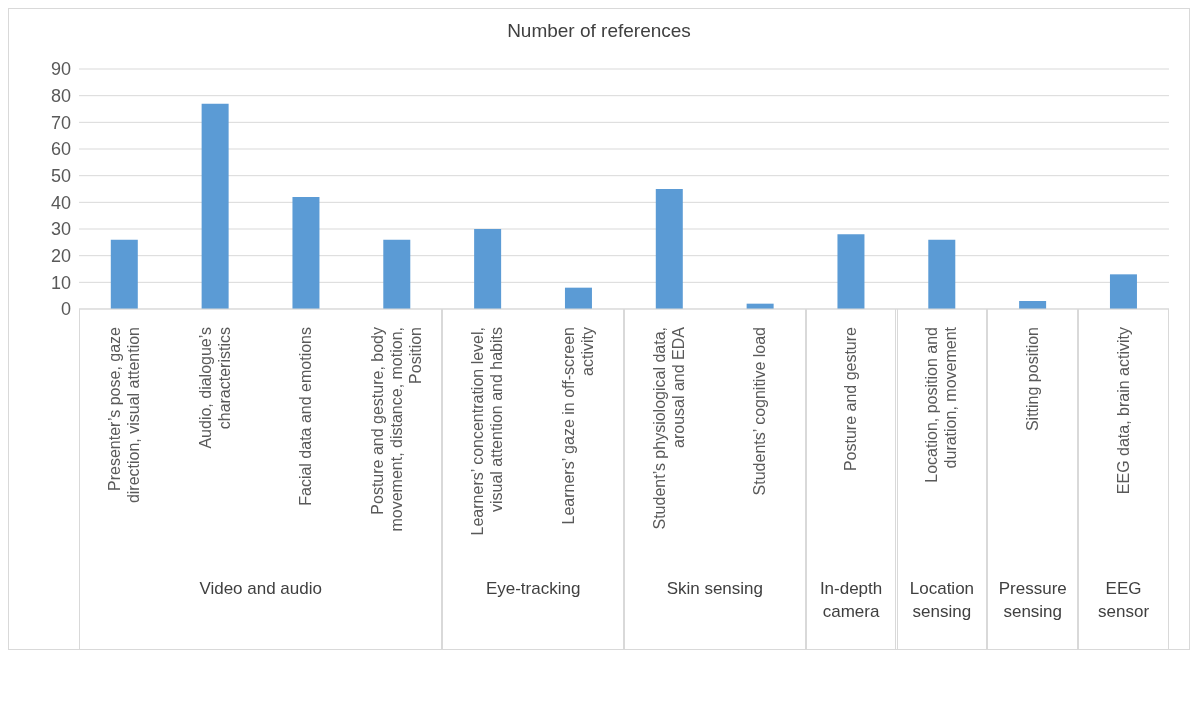 The height and width of the screenshot is (723, 1197). I want to click on text: Location sensing, so click(942, 600).